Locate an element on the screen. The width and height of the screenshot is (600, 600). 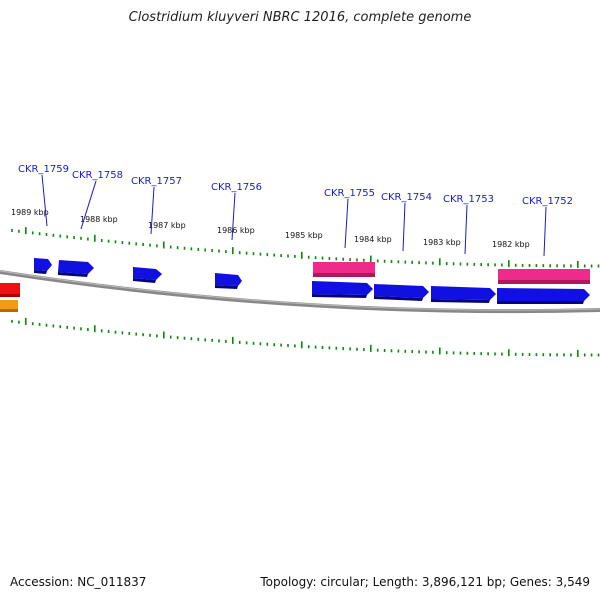
gene-label-1755: CKR_1755 is located at coordinates (349, 193).